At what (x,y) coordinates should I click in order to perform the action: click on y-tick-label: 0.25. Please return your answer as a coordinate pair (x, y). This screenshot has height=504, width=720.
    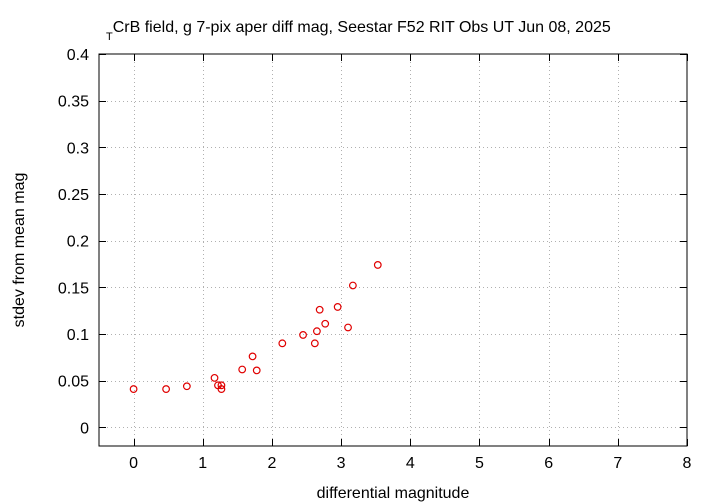
    Looking at the image, I should click on (73, 195).